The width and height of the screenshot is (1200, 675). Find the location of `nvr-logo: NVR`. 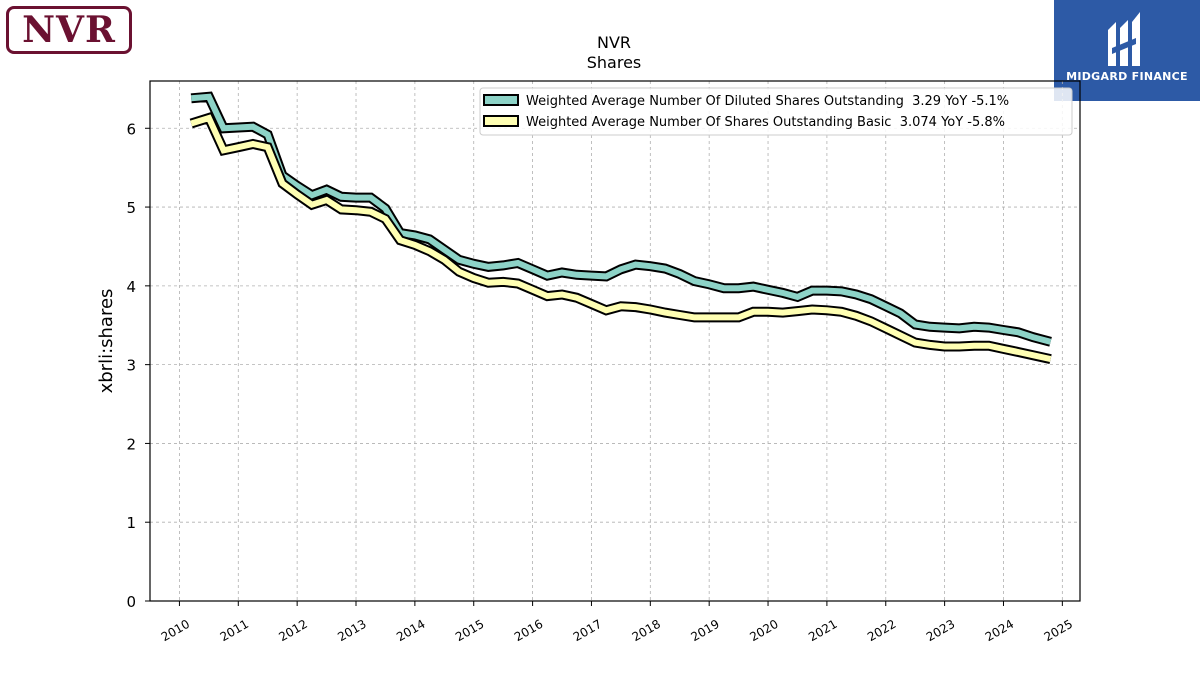

nvr-logo: NVR is located at coordinates (69, 30).